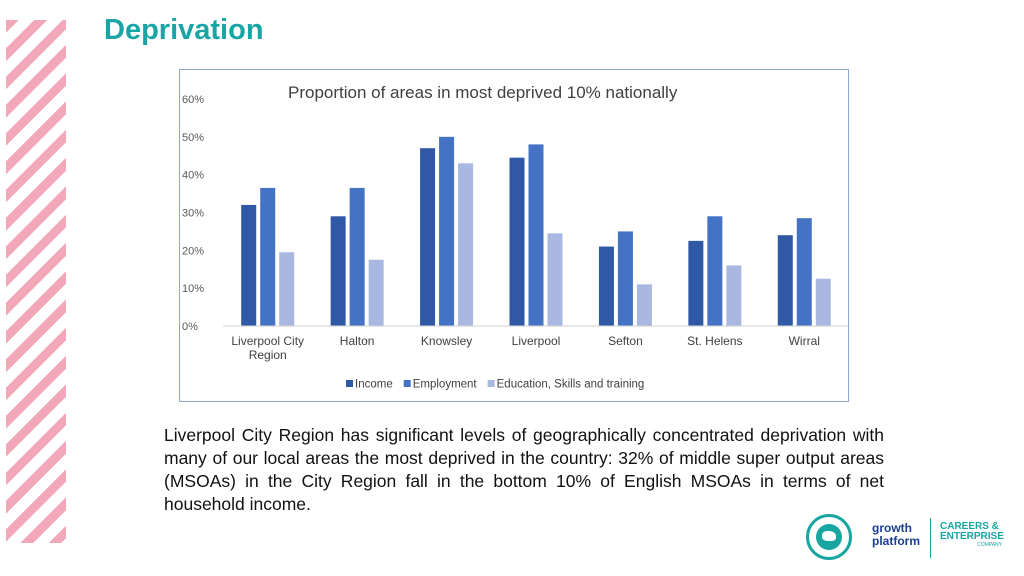  I want to click on x-tick-label: Sefton, so click(625, 341).